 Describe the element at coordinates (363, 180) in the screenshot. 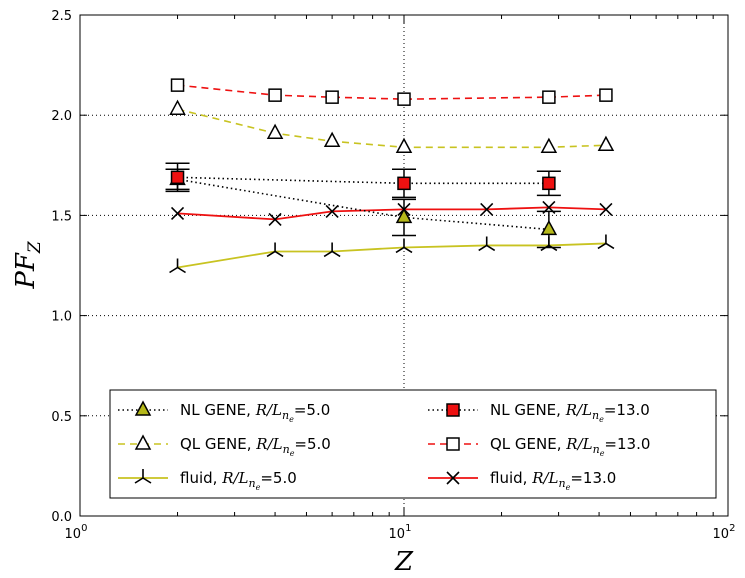

I see `series-line-nl13` at that location.